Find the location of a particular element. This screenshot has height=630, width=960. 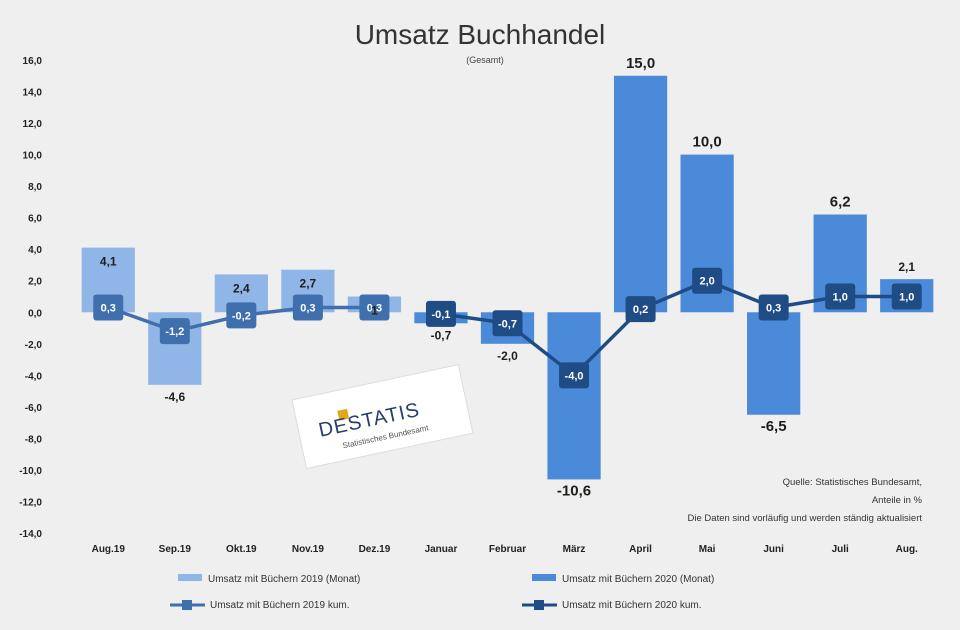

legend-label-bar-2019: Umsatz mit Büchern 2019 (Monat) is located at coordinates (284, 579).